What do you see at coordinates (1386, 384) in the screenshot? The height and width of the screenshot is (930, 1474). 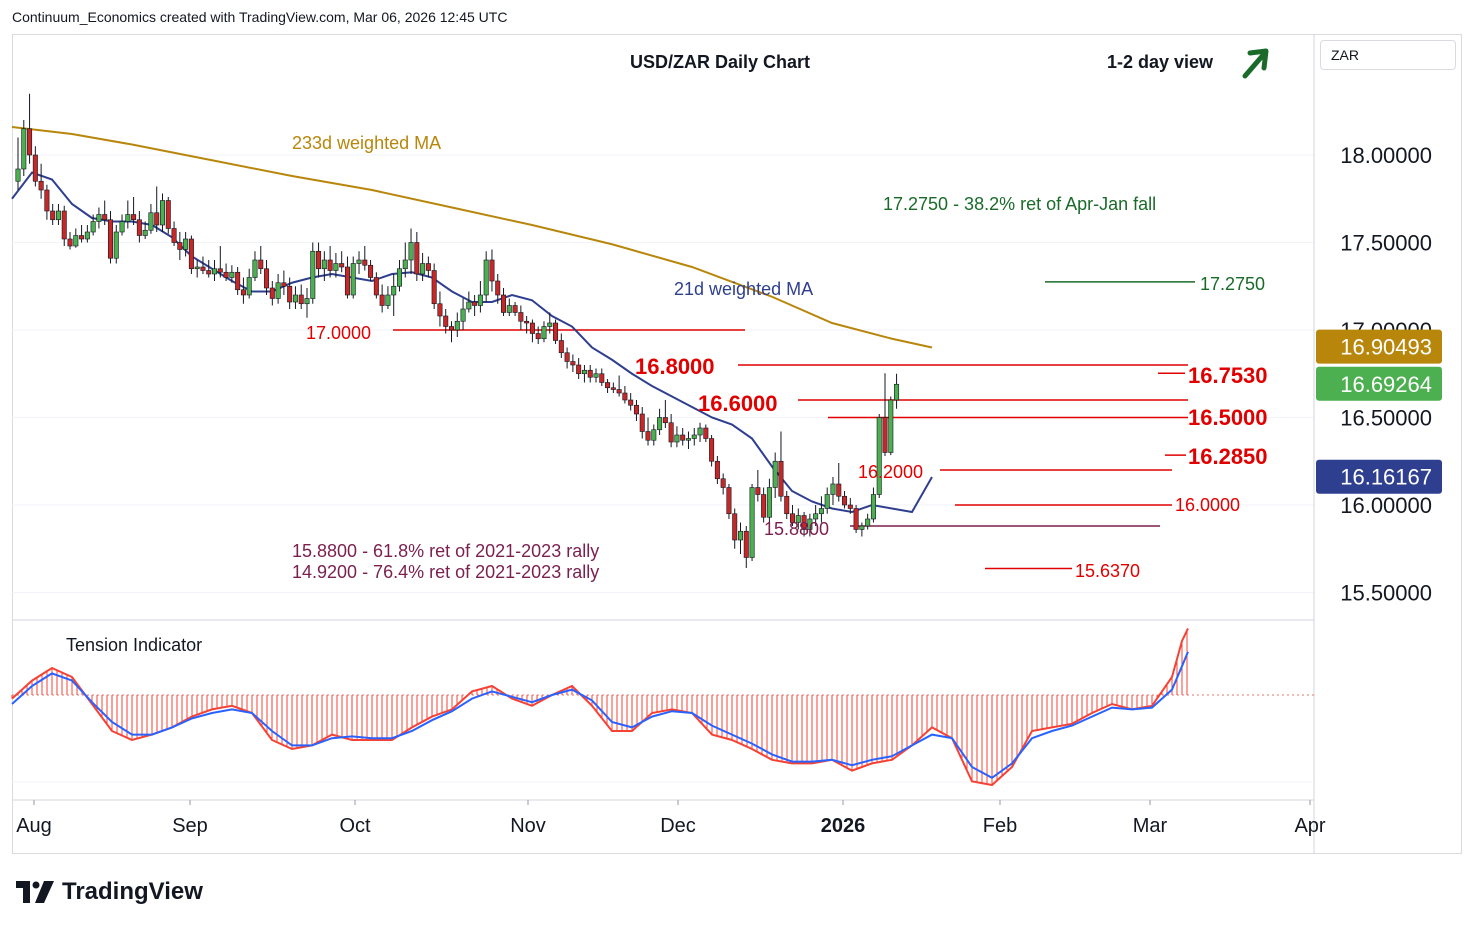 I see `price-badge-label: 16.69264` at bounding box center [1386, 384].